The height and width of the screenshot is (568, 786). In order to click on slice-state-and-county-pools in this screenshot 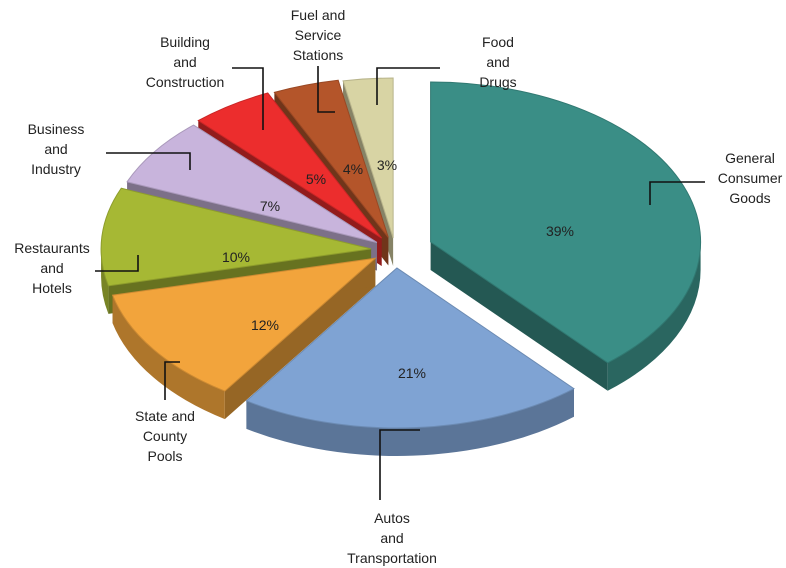, I will do `click(244, 324)`.